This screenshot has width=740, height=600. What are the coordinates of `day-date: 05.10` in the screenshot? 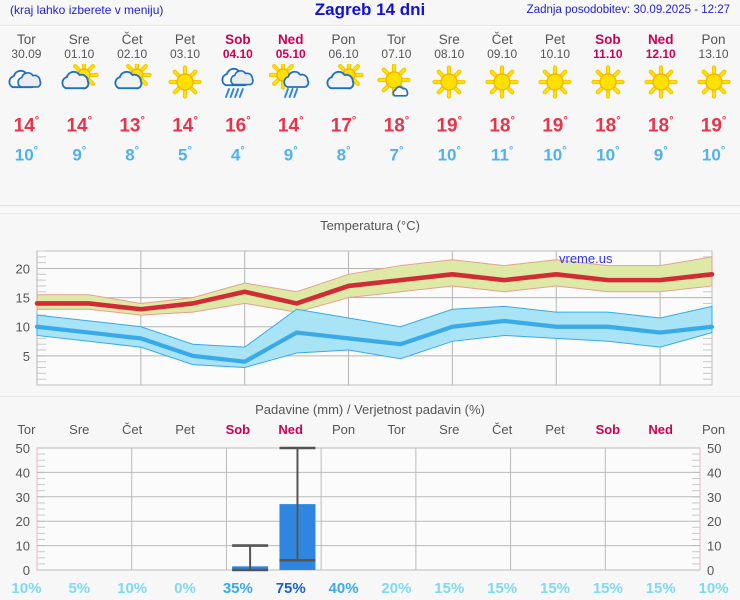 It's located at (290, 54).